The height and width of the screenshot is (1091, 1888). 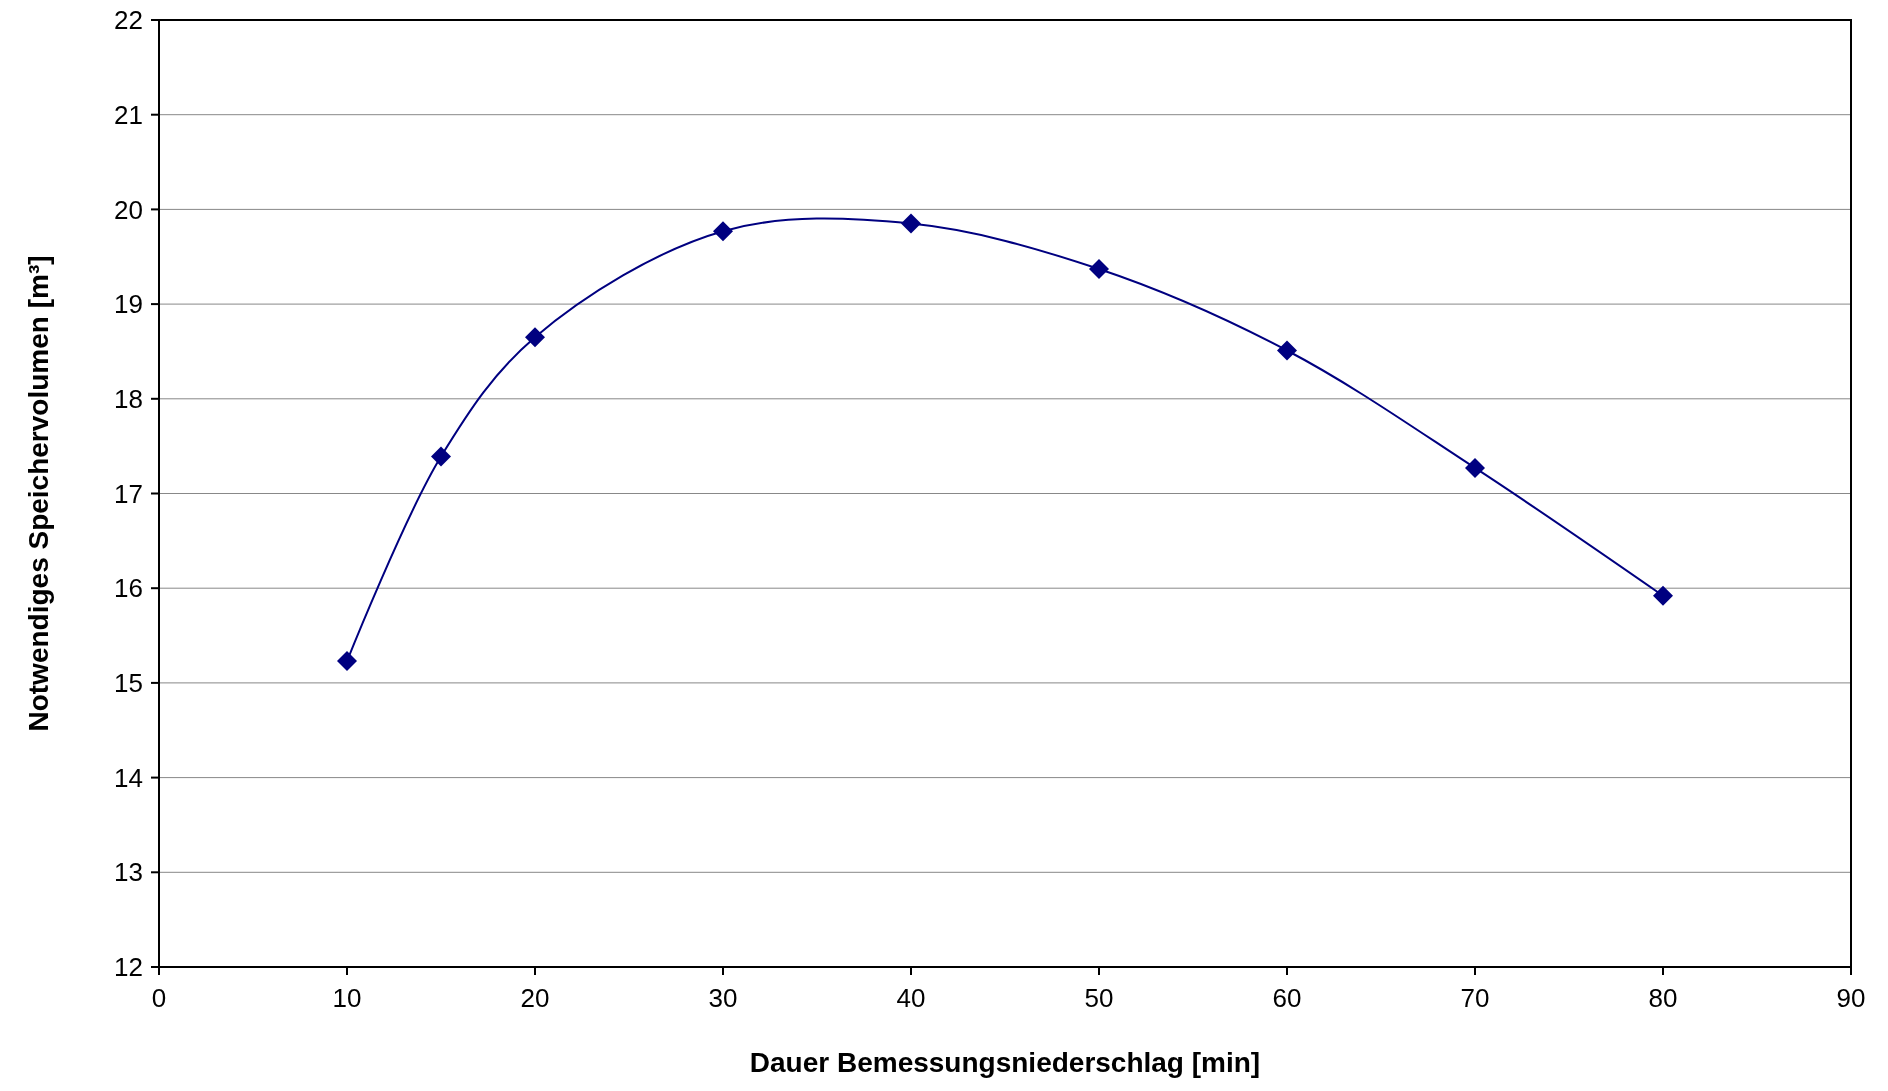 What do you see at coordinates (128, 588) in the screenshot?
I see `y-tick-label: 16` at bounding box center [128, 588].